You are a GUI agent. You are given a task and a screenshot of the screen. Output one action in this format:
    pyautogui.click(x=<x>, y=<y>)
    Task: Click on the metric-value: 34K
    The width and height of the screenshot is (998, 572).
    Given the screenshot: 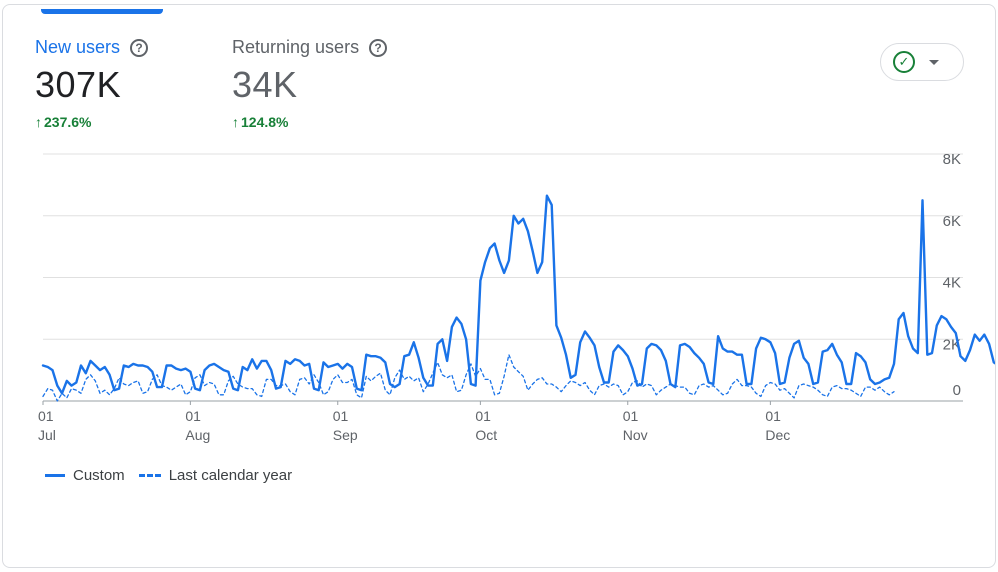 What is the action you would take?
    pyautogui.click(x=265, y=84)
    